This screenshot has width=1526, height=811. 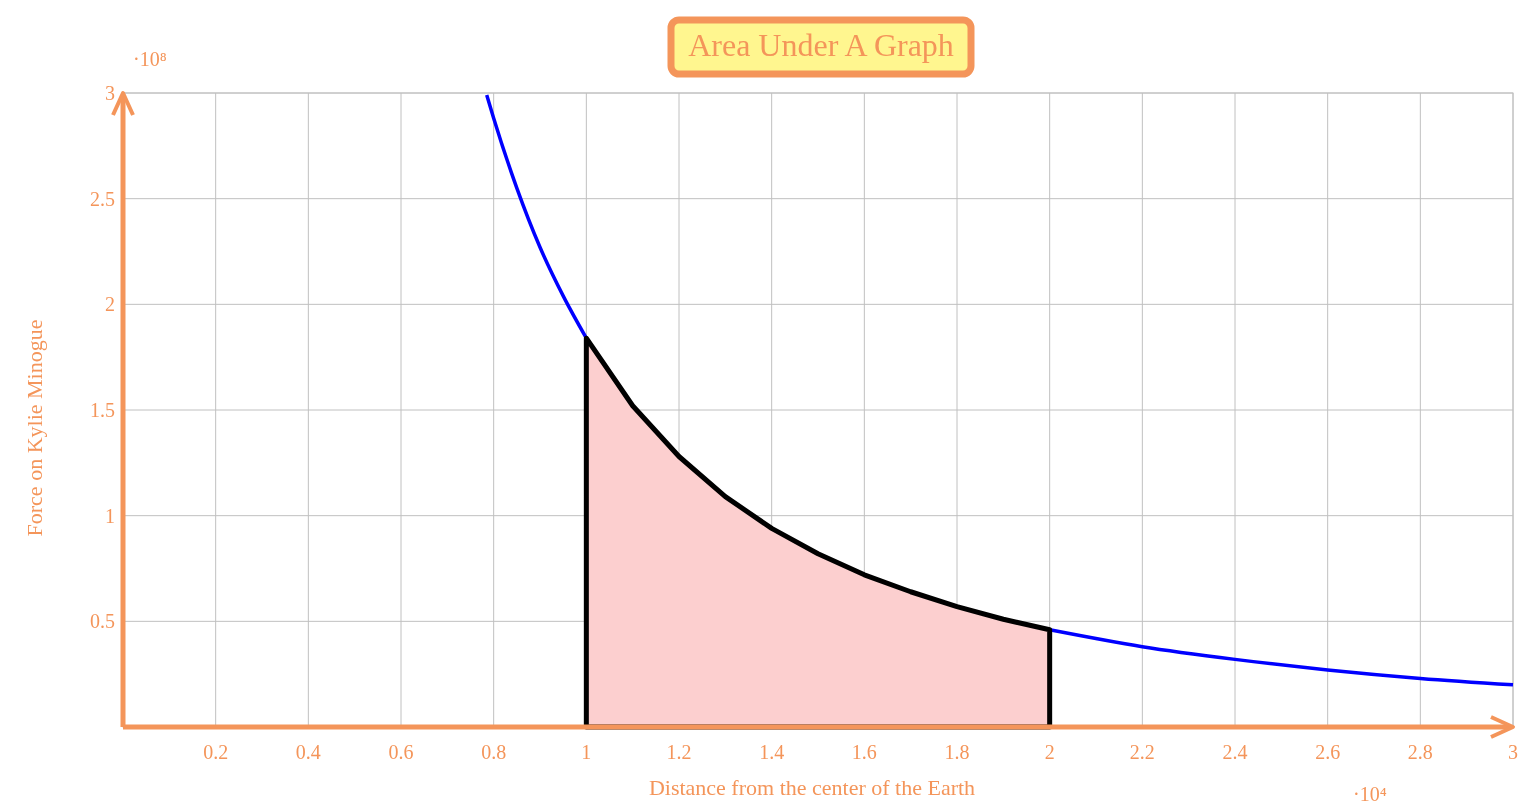 I want to click on x-tick-label: 0.2, so click(x=216, y=752).